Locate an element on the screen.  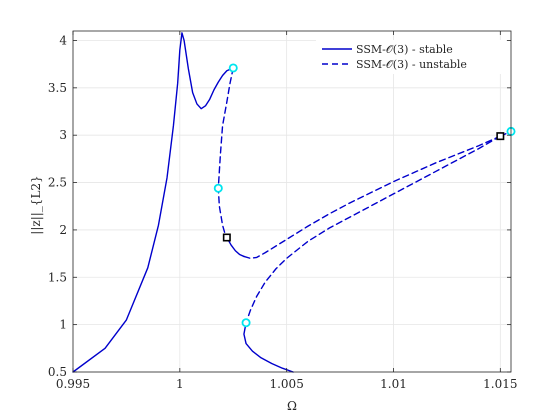
y-tick-label: 3 is located at coordinates (63, 135).